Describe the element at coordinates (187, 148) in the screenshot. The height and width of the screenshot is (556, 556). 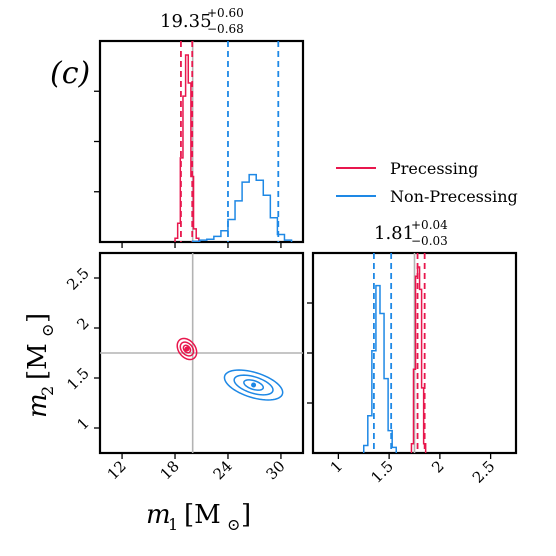
I see `m1-step-precessing` at that location.